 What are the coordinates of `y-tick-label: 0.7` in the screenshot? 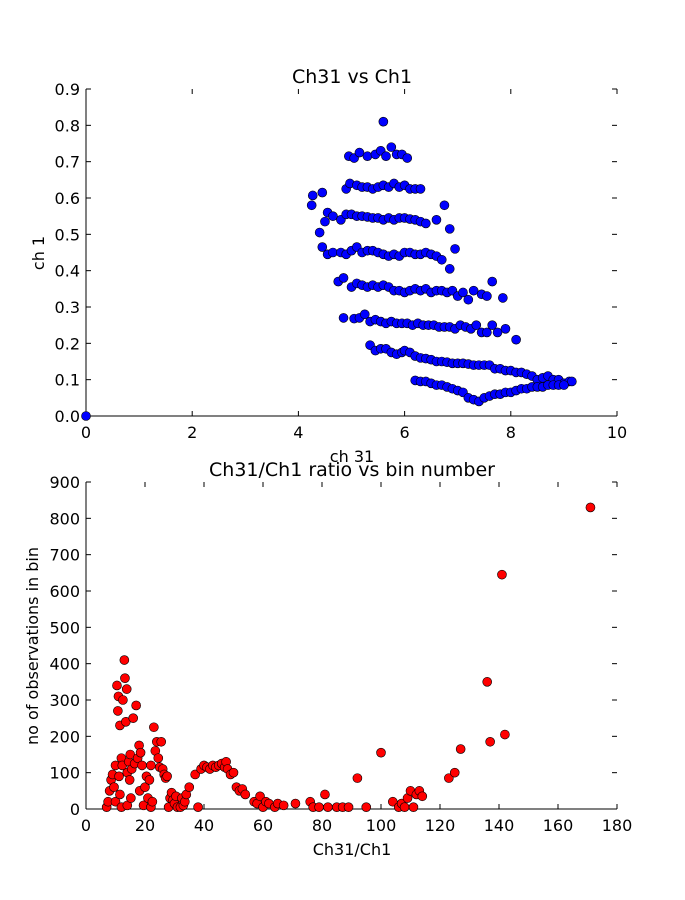 It's located at (67, 162).